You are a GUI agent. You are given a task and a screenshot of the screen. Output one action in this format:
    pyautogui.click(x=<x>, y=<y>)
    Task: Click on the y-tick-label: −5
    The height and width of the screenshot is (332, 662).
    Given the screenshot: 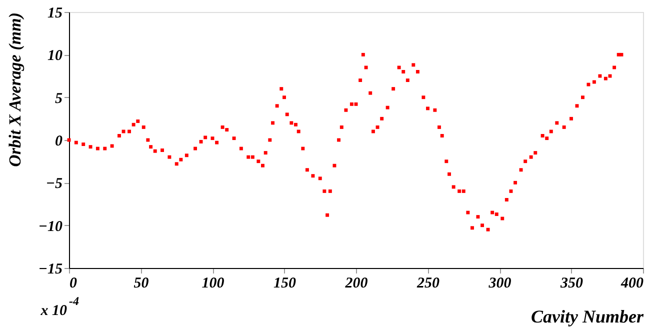 What is the action you would take?
    pyautogui.click(x=54, y=184)
    